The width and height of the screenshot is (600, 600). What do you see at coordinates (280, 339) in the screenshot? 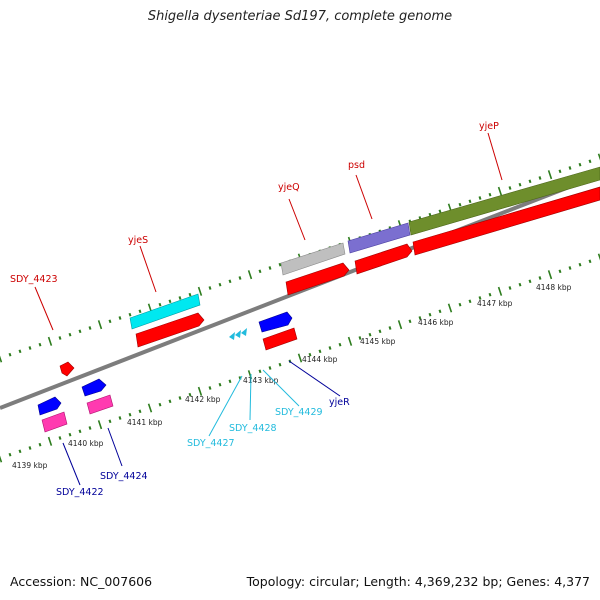
I see `gene-yjeR-red` at bounding box center [280, 339].